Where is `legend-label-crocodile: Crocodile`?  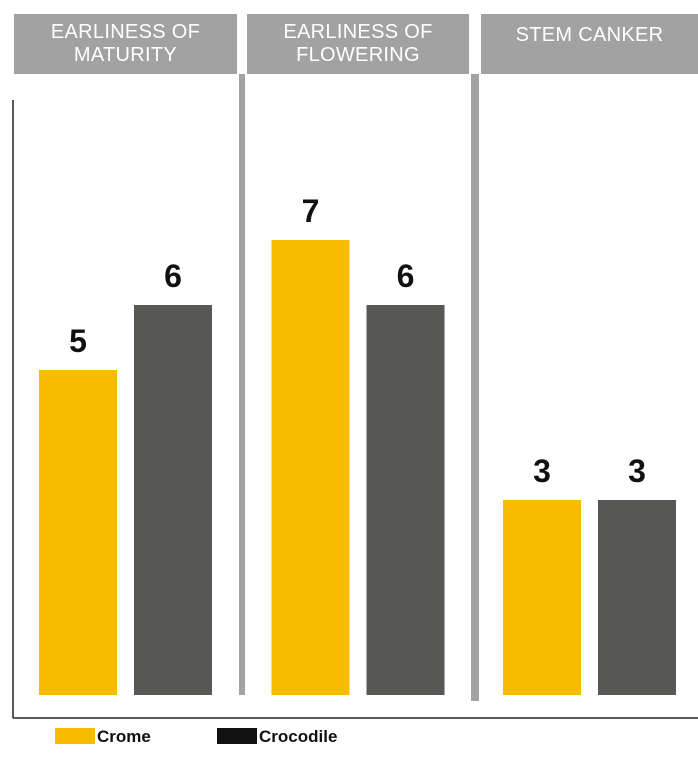 legend-label-crocodile: Crocodile is located at coordinates (298, 736).